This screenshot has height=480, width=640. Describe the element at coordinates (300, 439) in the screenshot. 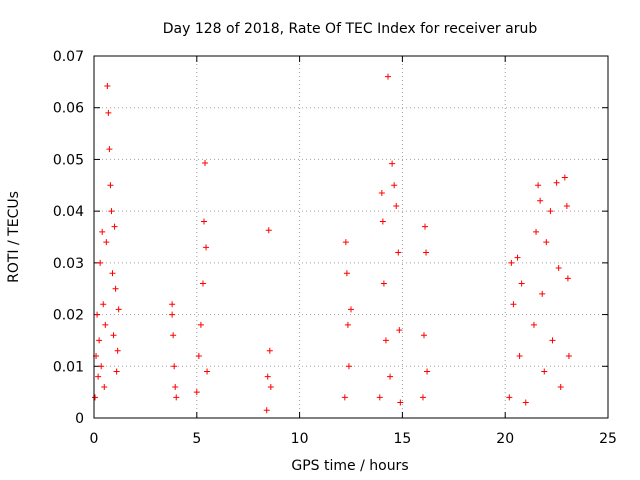

I see `x-tick-label: 10` at that location.